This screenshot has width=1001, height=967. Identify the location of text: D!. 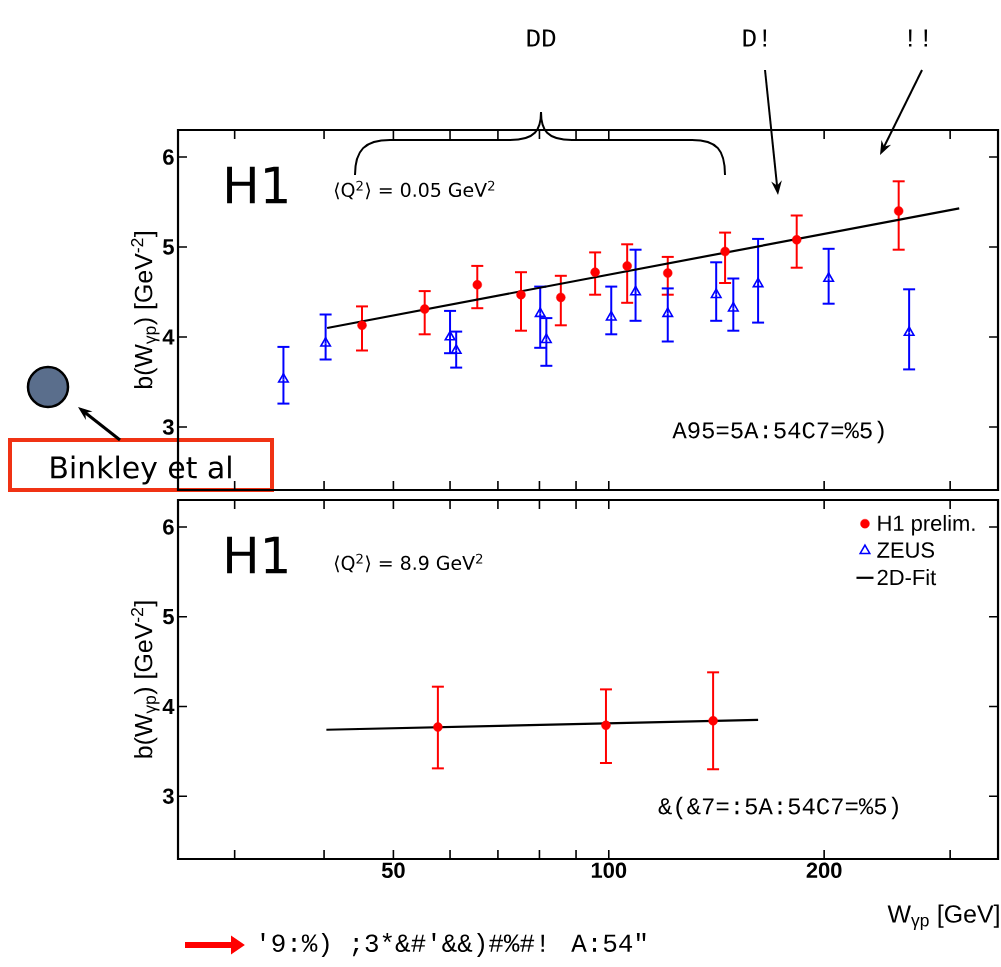
(755, 38).